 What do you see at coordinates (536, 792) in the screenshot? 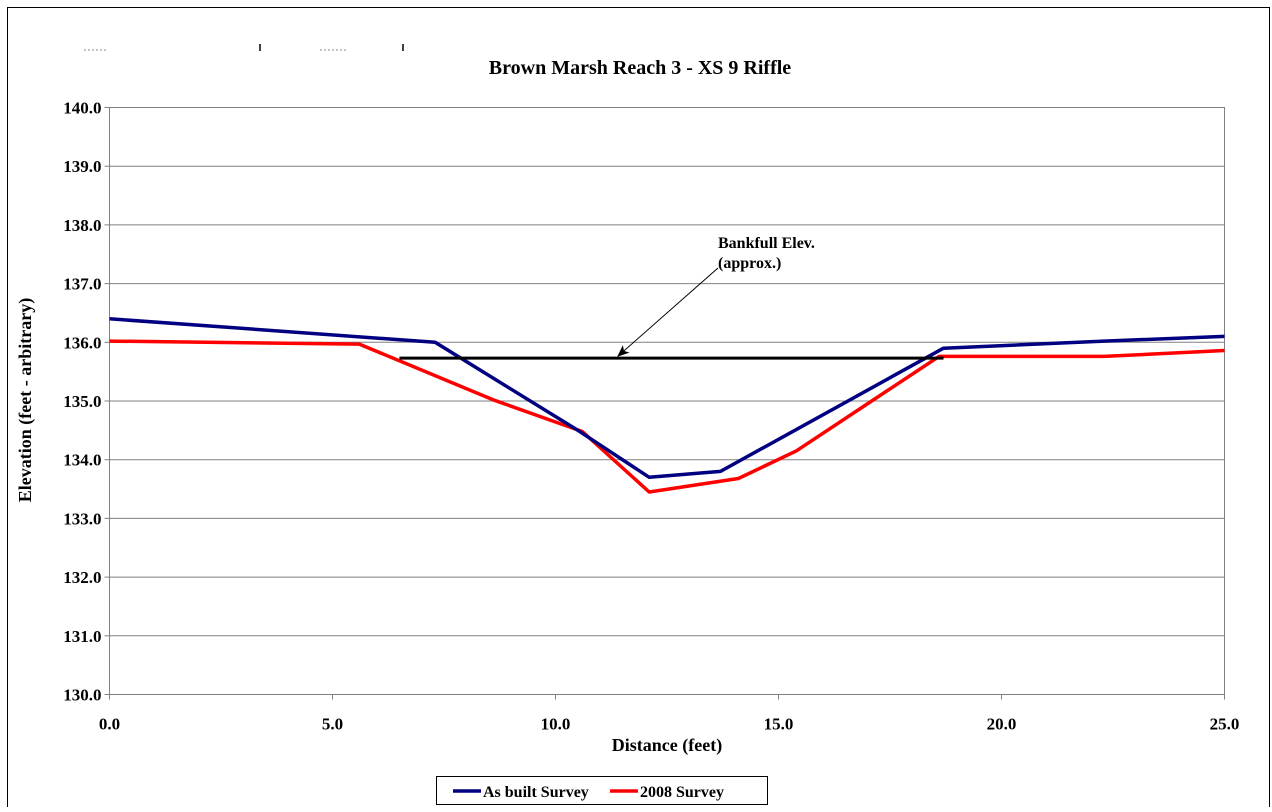
I see `legend-label-as-built-survey: As built Survey` at bounding box center [536, 792].